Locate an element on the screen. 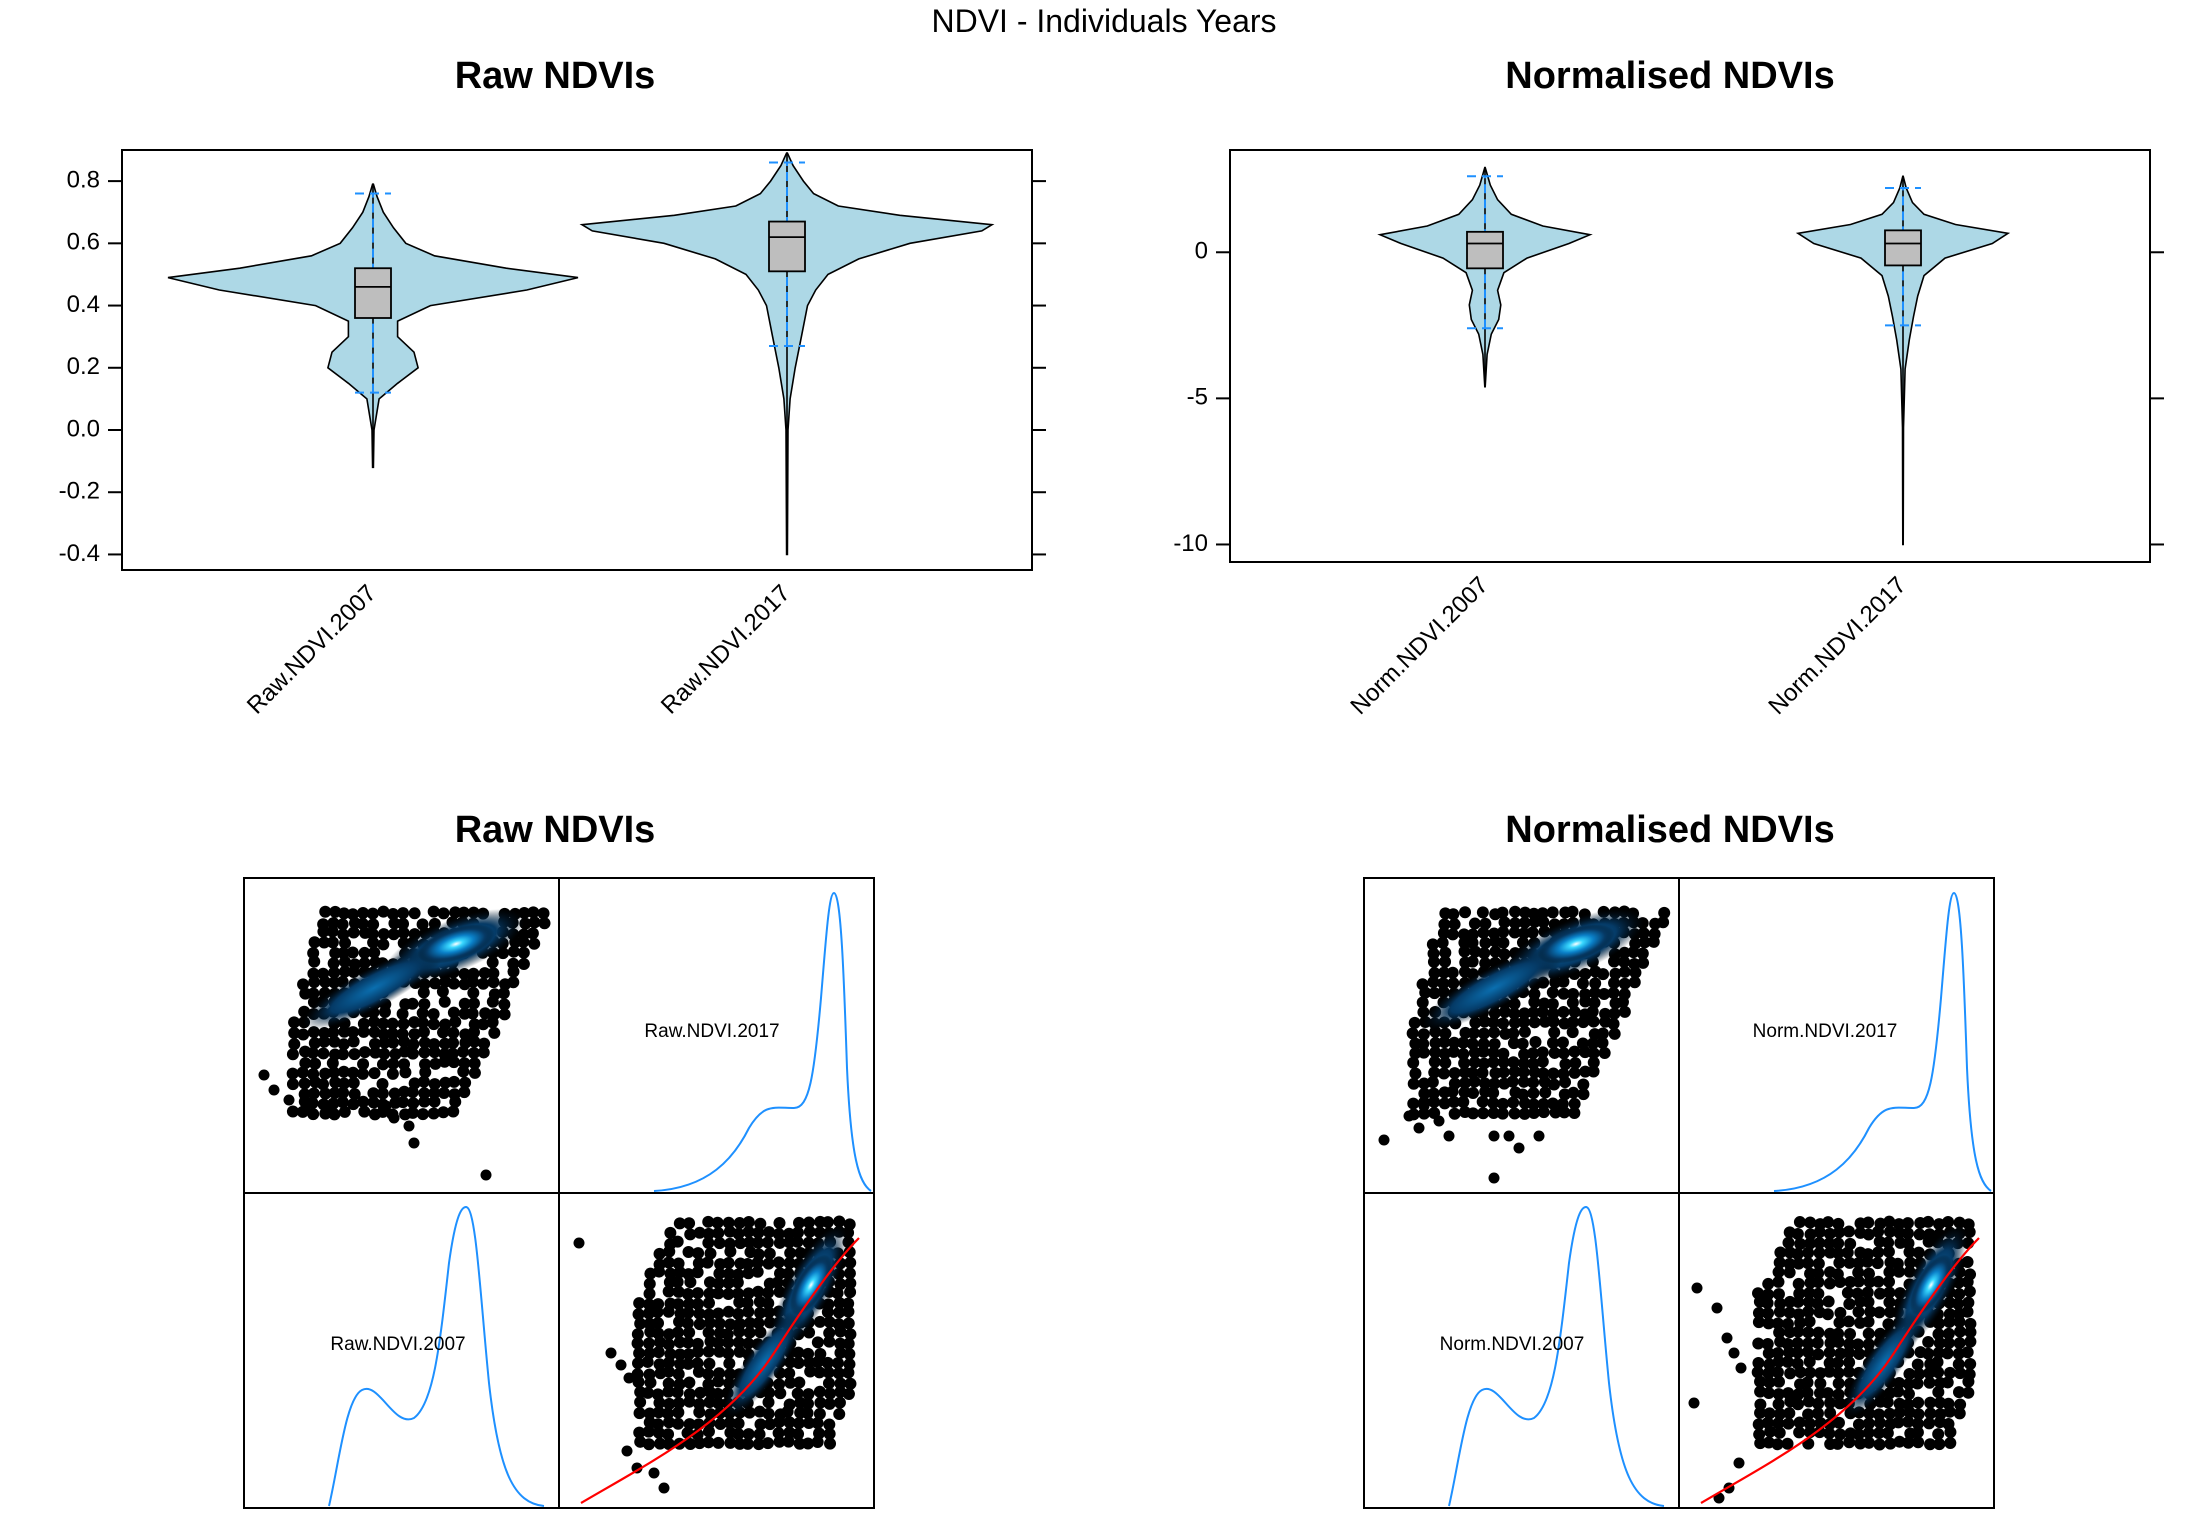 The width and height of the screenshot is (2208, 1536). raw-pairs-title: Raw NDVIs is located at coordinates (555, 830).